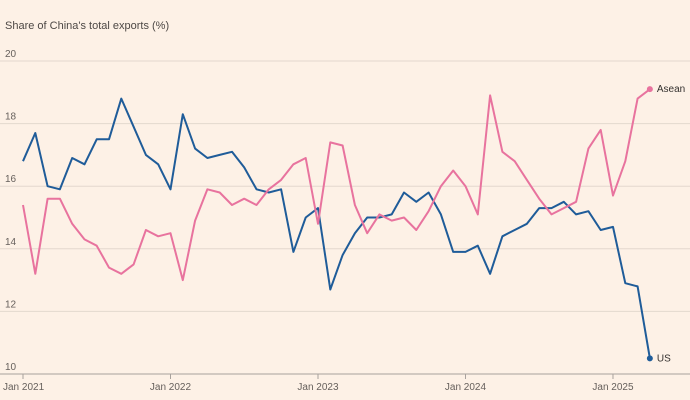 The image size is (690, 400). Describe the element at coordinates (671, 89) in the screenshot. I see `series-label: Asean` at that location.